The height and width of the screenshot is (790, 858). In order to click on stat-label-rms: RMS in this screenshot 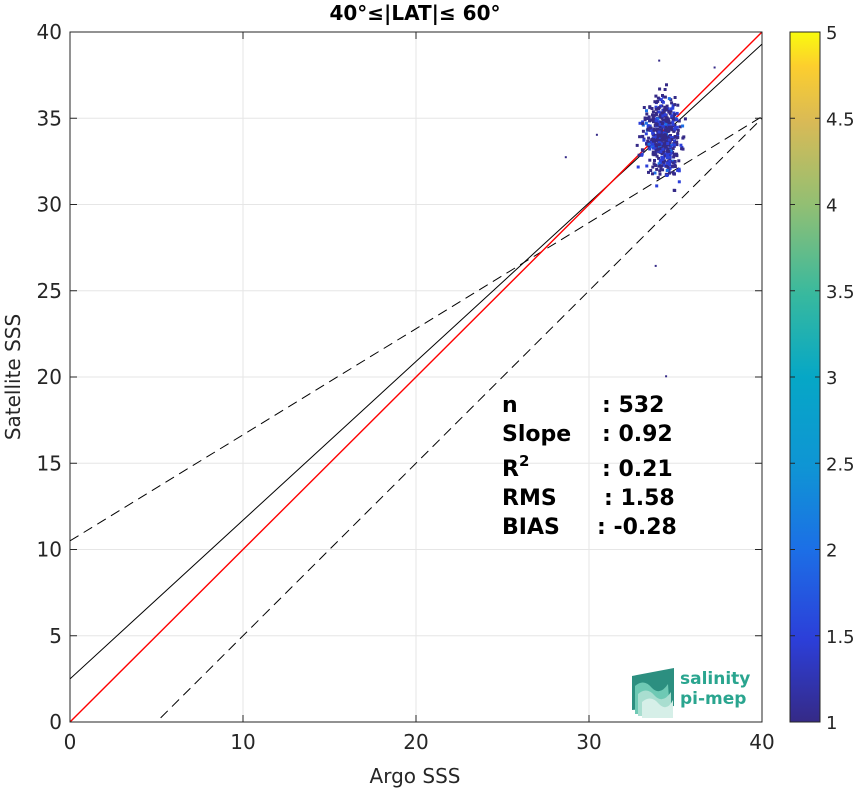, I will do `click(529, 498)`.